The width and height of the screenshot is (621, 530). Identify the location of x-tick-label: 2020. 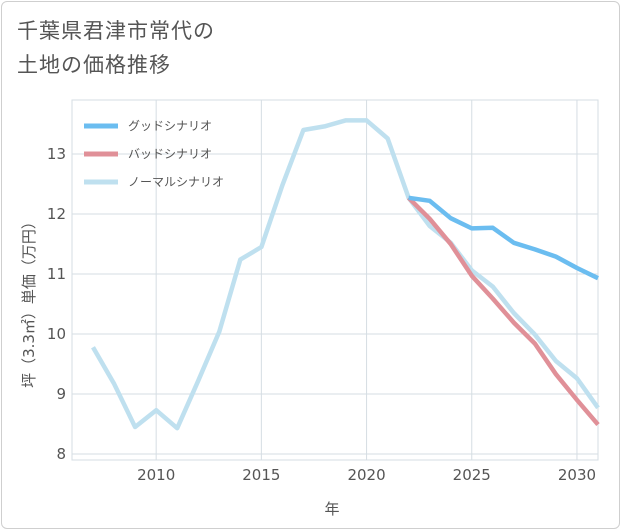
(366, 475).